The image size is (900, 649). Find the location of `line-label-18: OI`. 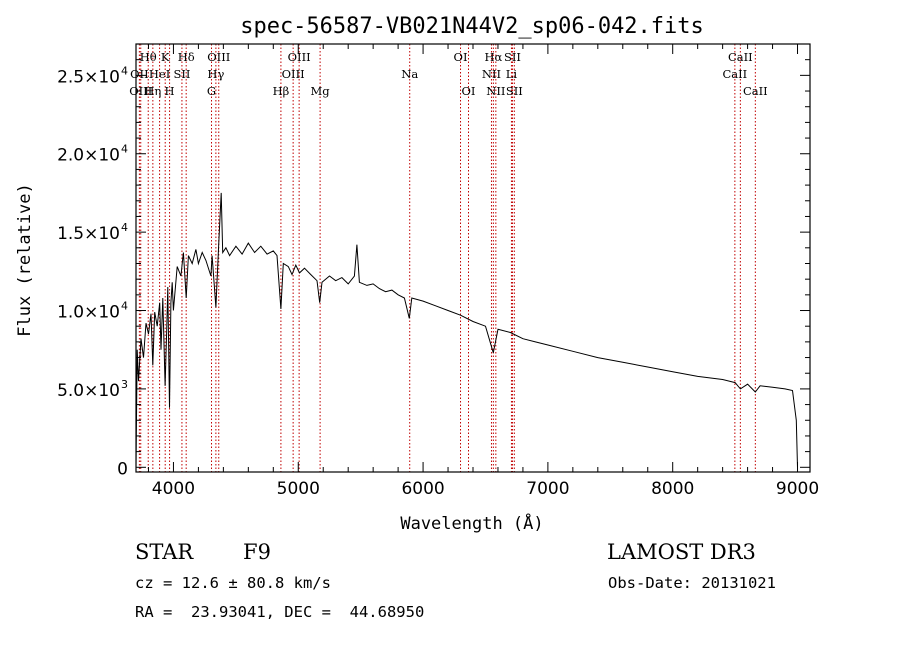

line-label-18: OI is located at coordinates (469, 91).